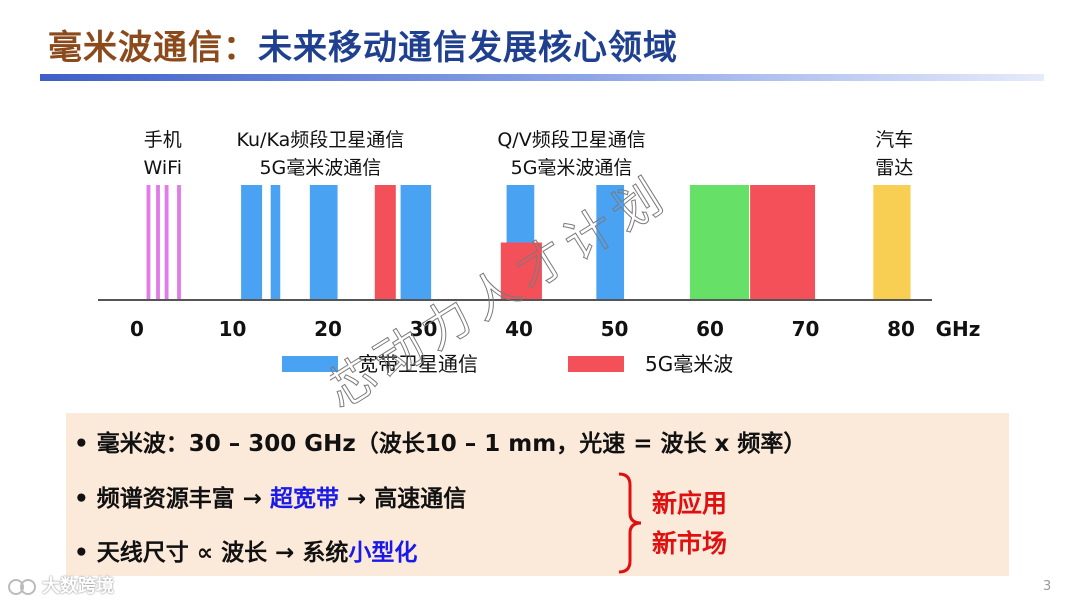 This screenshot has width=1080, height=607. I want to click on x-tick-label: 50, so click(615, 329).